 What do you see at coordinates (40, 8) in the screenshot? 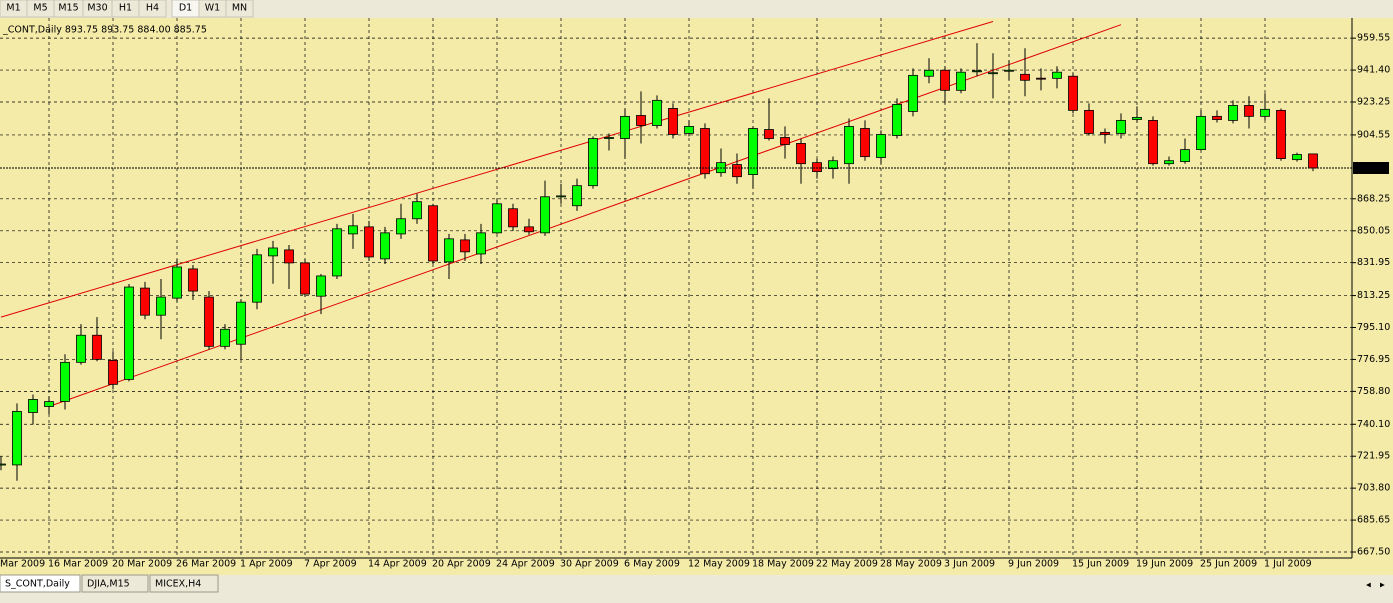
I see `timeframe-label: M5` at bounding box center [40, 8].